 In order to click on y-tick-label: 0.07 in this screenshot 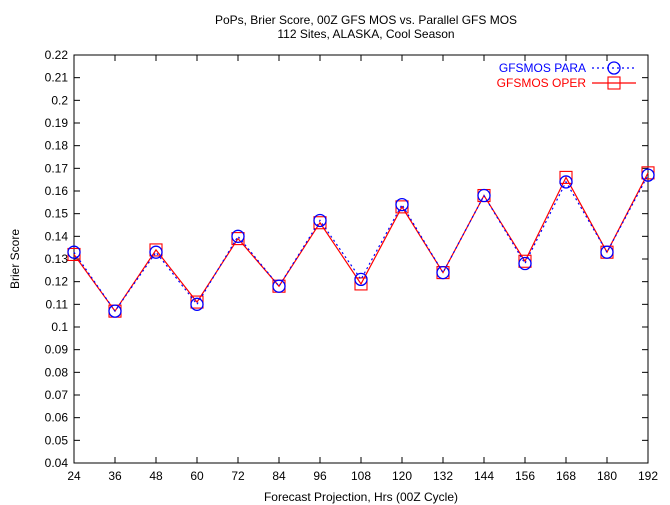, I will do `click(57, 395)`.